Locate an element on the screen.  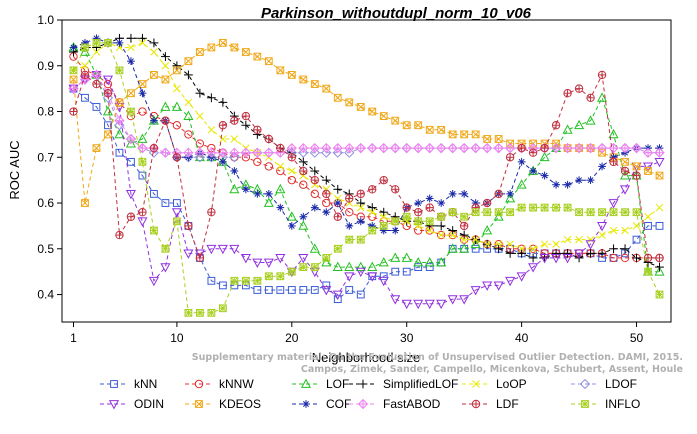
legend-label: COF is located at coordinates (338, 404).